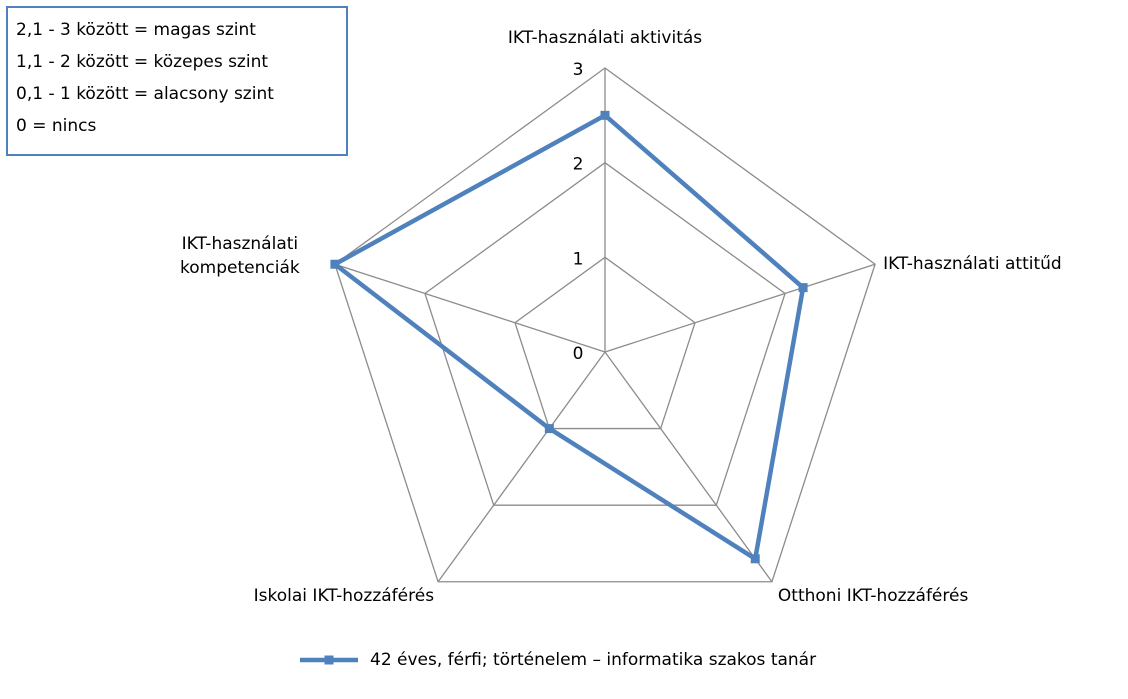 This screenshot has width=1128, height=699. Describe the element at coordinates (972, 264) in the screenshot. I see `category-label: IKT-használati attitűd` at that location.